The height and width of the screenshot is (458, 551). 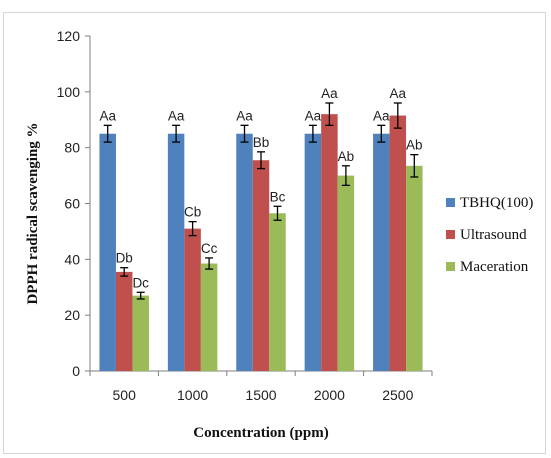 I want to click on x-tick-label: 2000, so click(x=329, y=395).